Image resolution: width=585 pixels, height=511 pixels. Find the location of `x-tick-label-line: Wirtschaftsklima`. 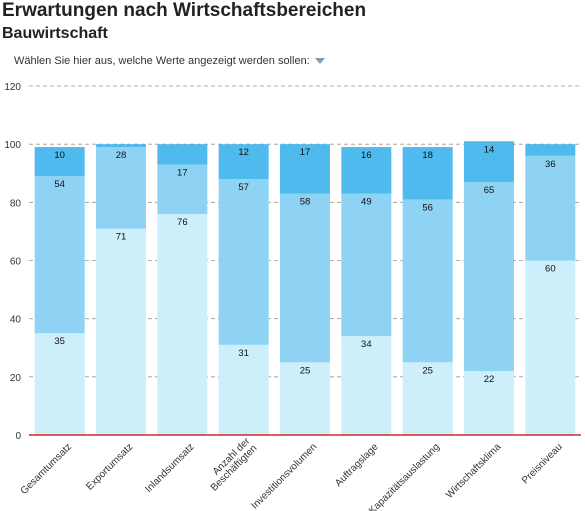

x-tick-label-line: Wirtschaftsklima is located at coordinates (474, 471).